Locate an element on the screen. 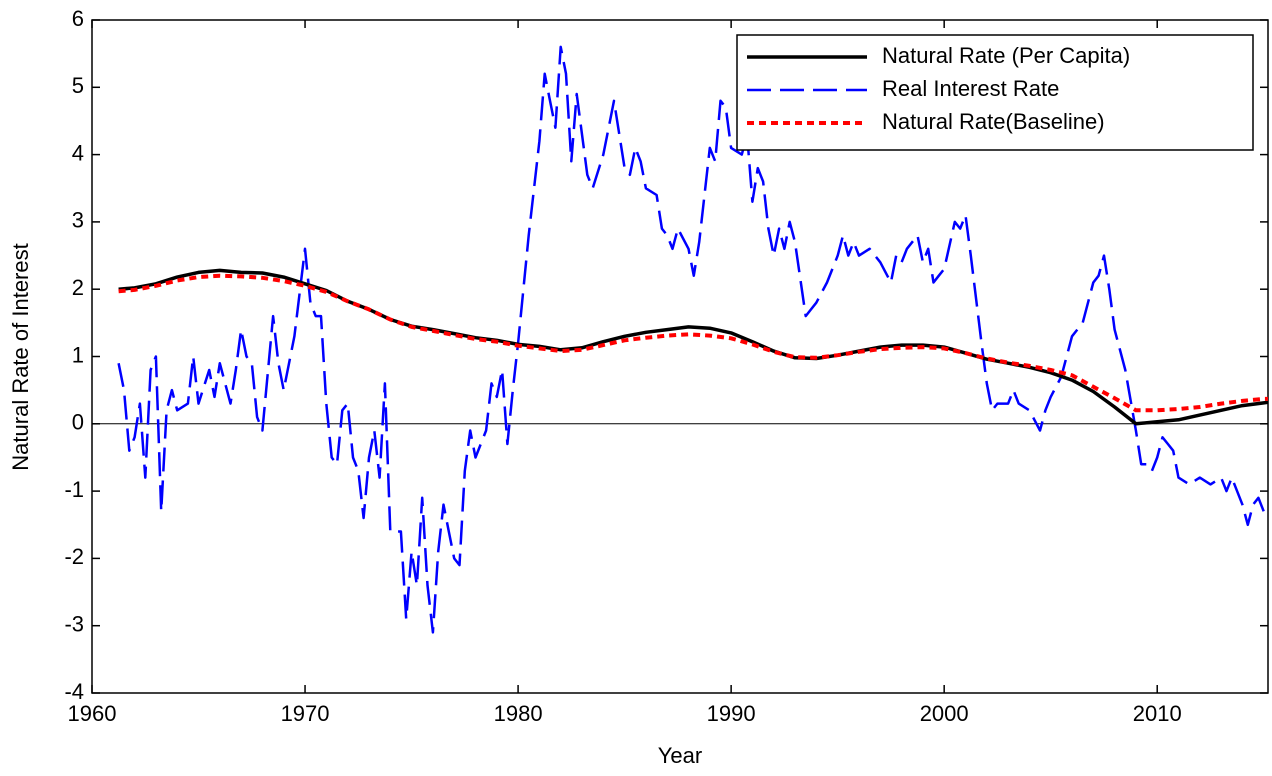  y-tick-label: -3 is located at coordinates (74, 624).